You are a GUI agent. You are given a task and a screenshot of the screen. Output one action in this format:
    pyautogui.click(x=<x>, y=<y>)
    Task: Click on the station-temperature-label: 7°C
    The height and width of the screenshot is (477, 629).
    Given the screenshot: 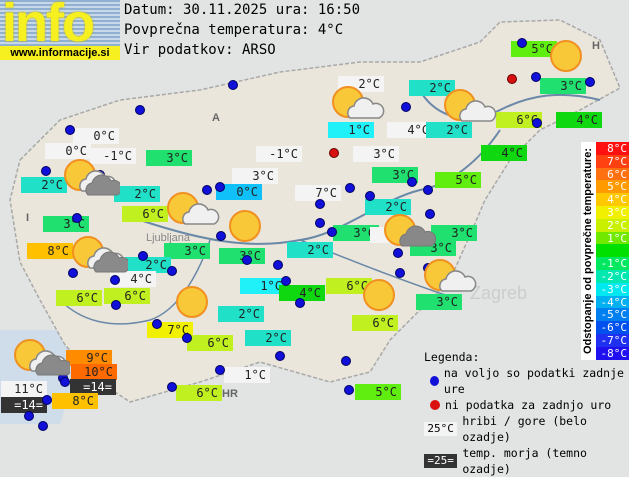 What is the action you would take?
    pyautogui.click(x=318, y=193)
    